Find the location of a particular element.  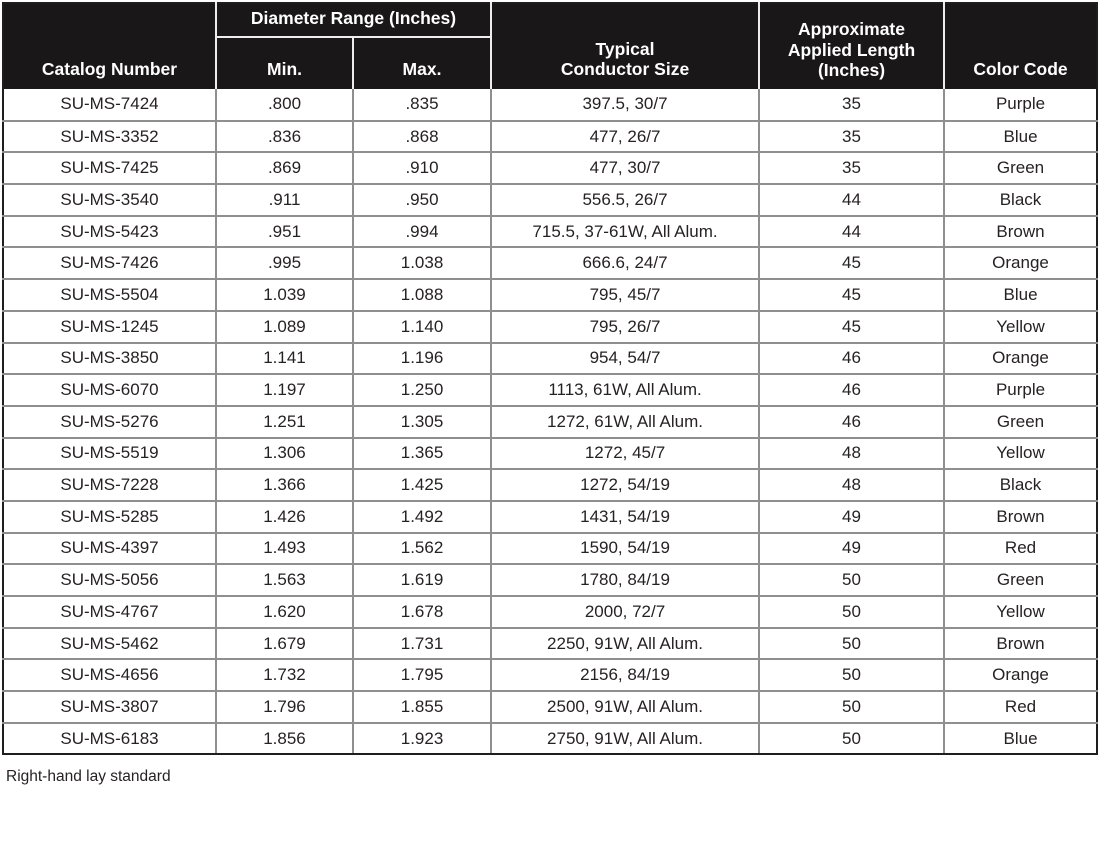

header-approximate-applied-length: Approximate Applied Length (Inches) is located at coordinates (851, 46).